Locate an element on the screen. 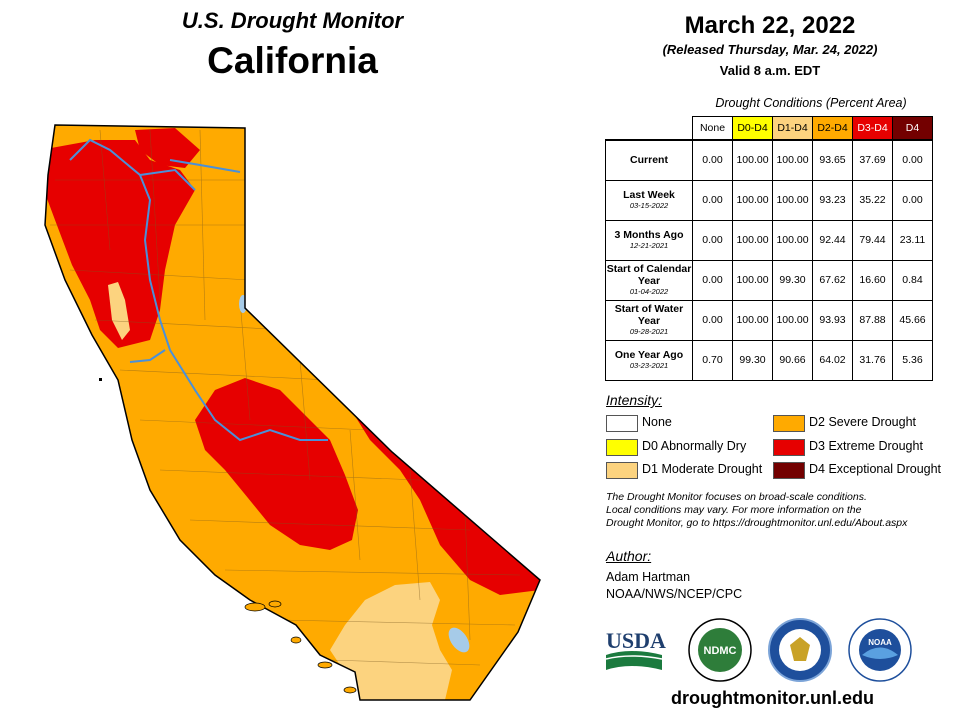  map-title: California is located at coordinates (292, 60).